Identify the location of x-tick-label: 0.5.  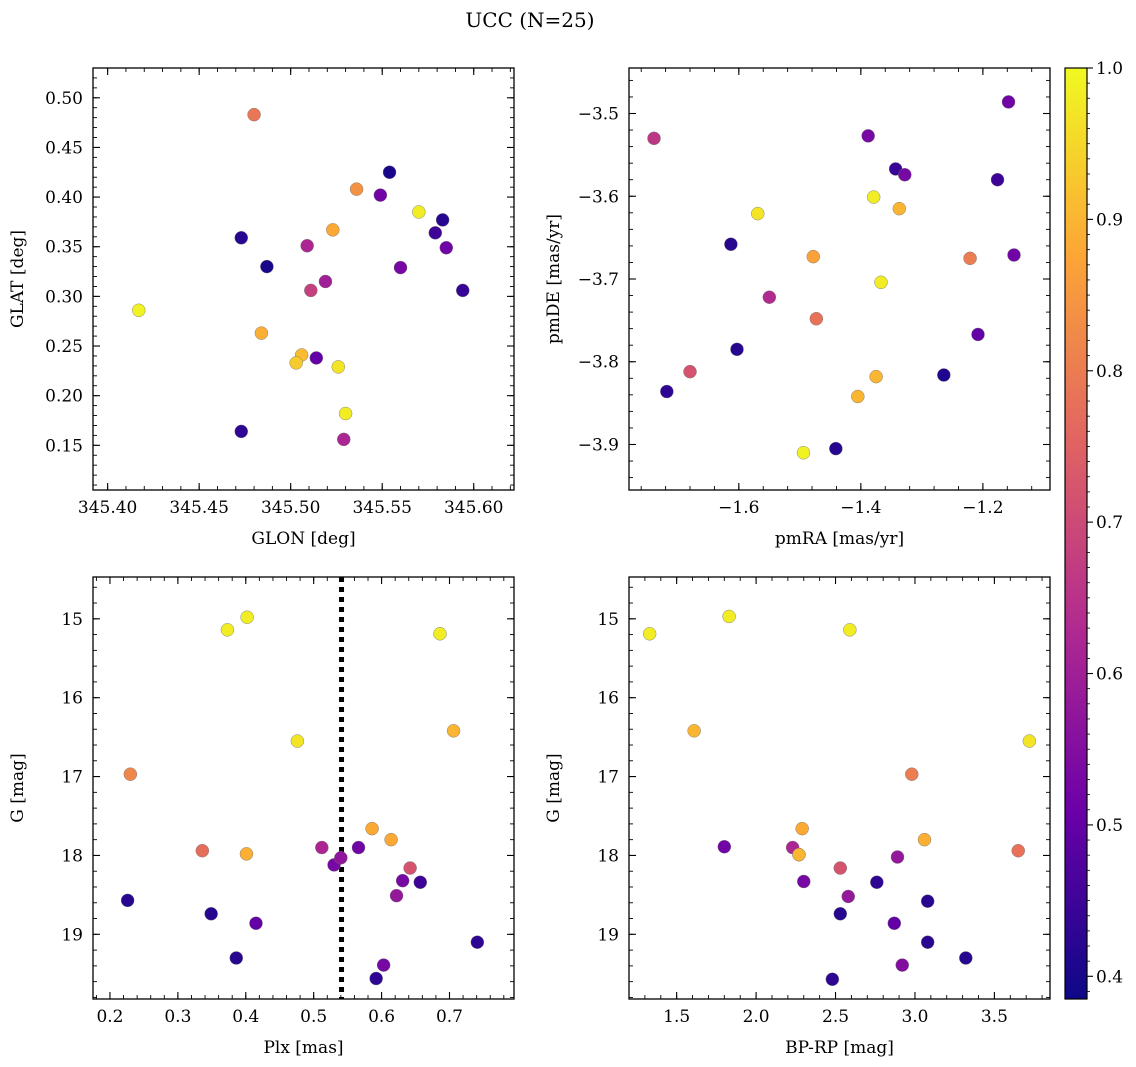
(313, 1017).